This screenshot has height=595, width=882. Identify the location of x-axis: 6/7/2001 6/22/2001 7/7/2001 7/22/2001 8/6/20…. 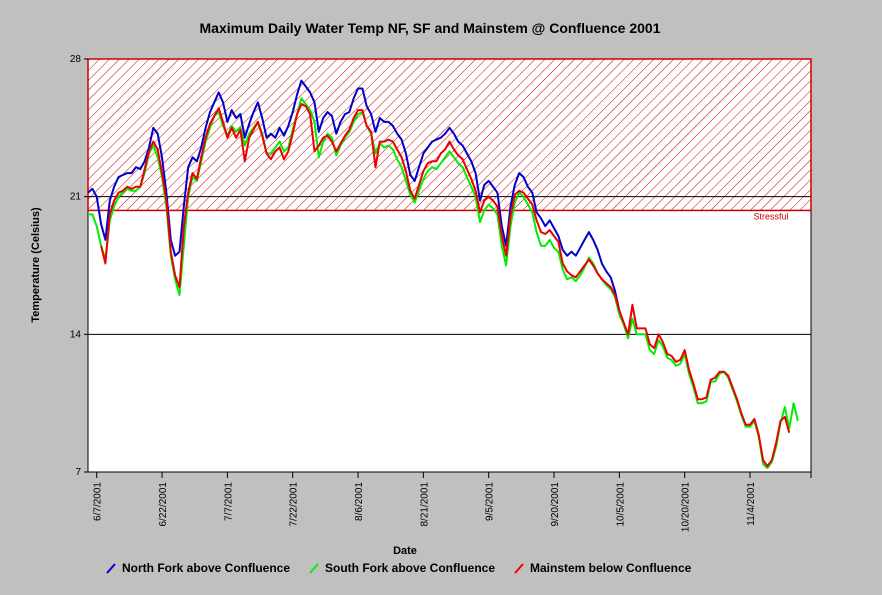
(452, 502).